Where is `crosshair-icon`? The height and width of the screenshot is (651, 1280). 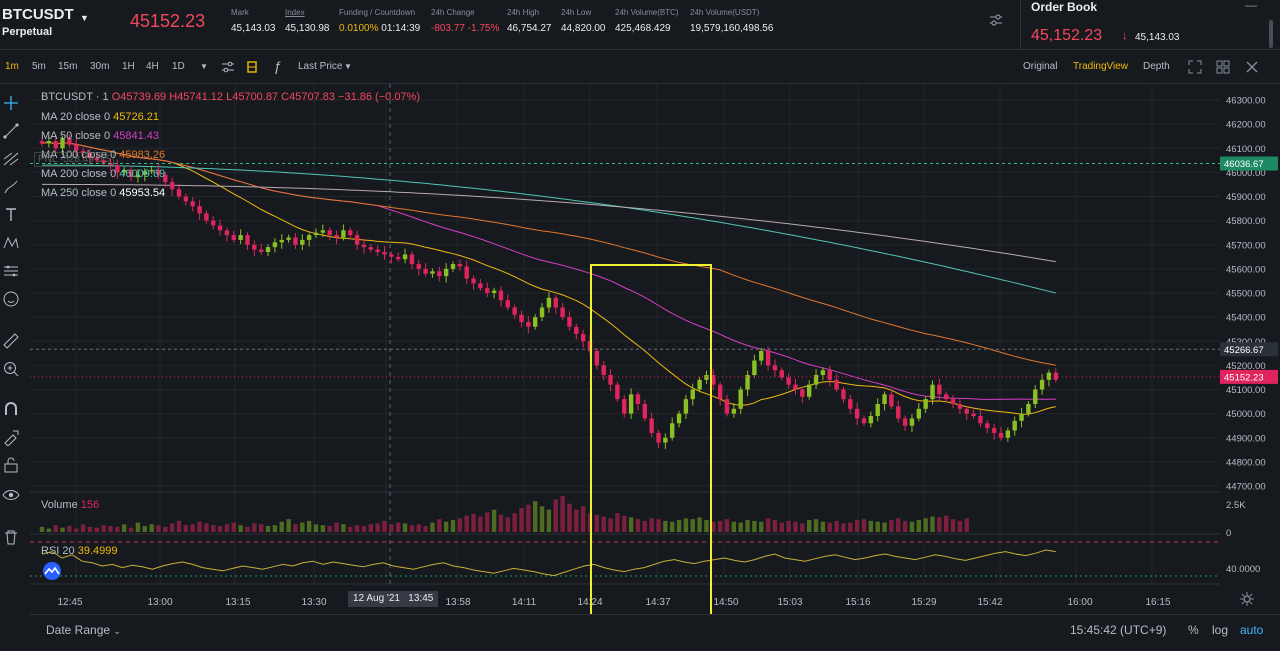 crosshair-icon is located at coordinates (11, 103).